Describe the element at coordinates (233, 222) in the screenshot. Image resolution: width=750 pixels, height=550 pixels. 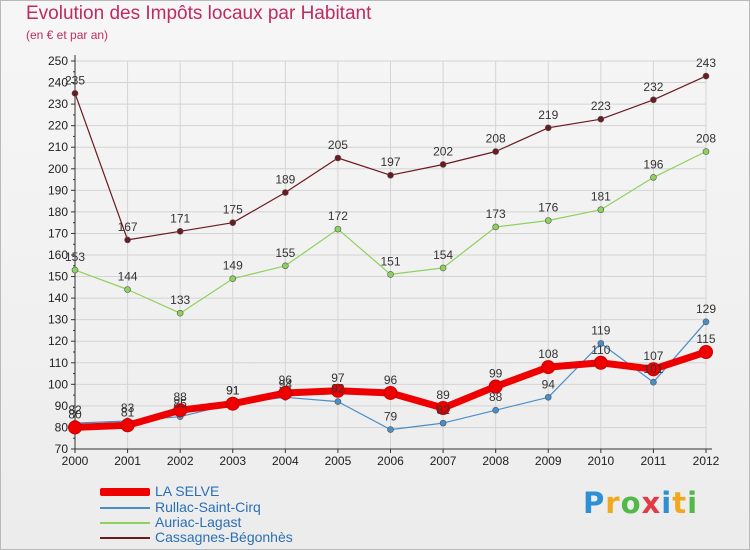
I see `data-point-cassagnes-begonhes-2003` at that location.